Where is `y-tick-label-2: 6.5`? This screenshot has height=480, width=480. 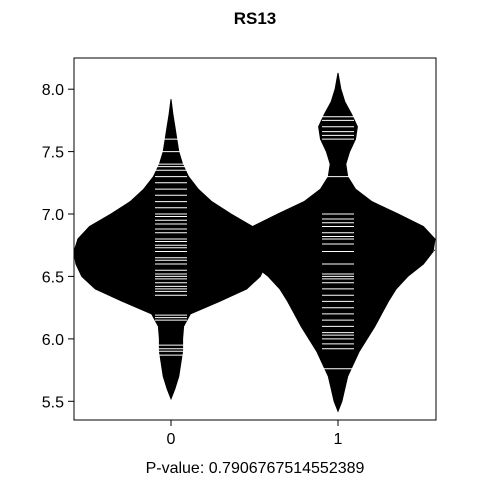 y-tick-label-2: 6.5 is located at coordinates (53, 277).